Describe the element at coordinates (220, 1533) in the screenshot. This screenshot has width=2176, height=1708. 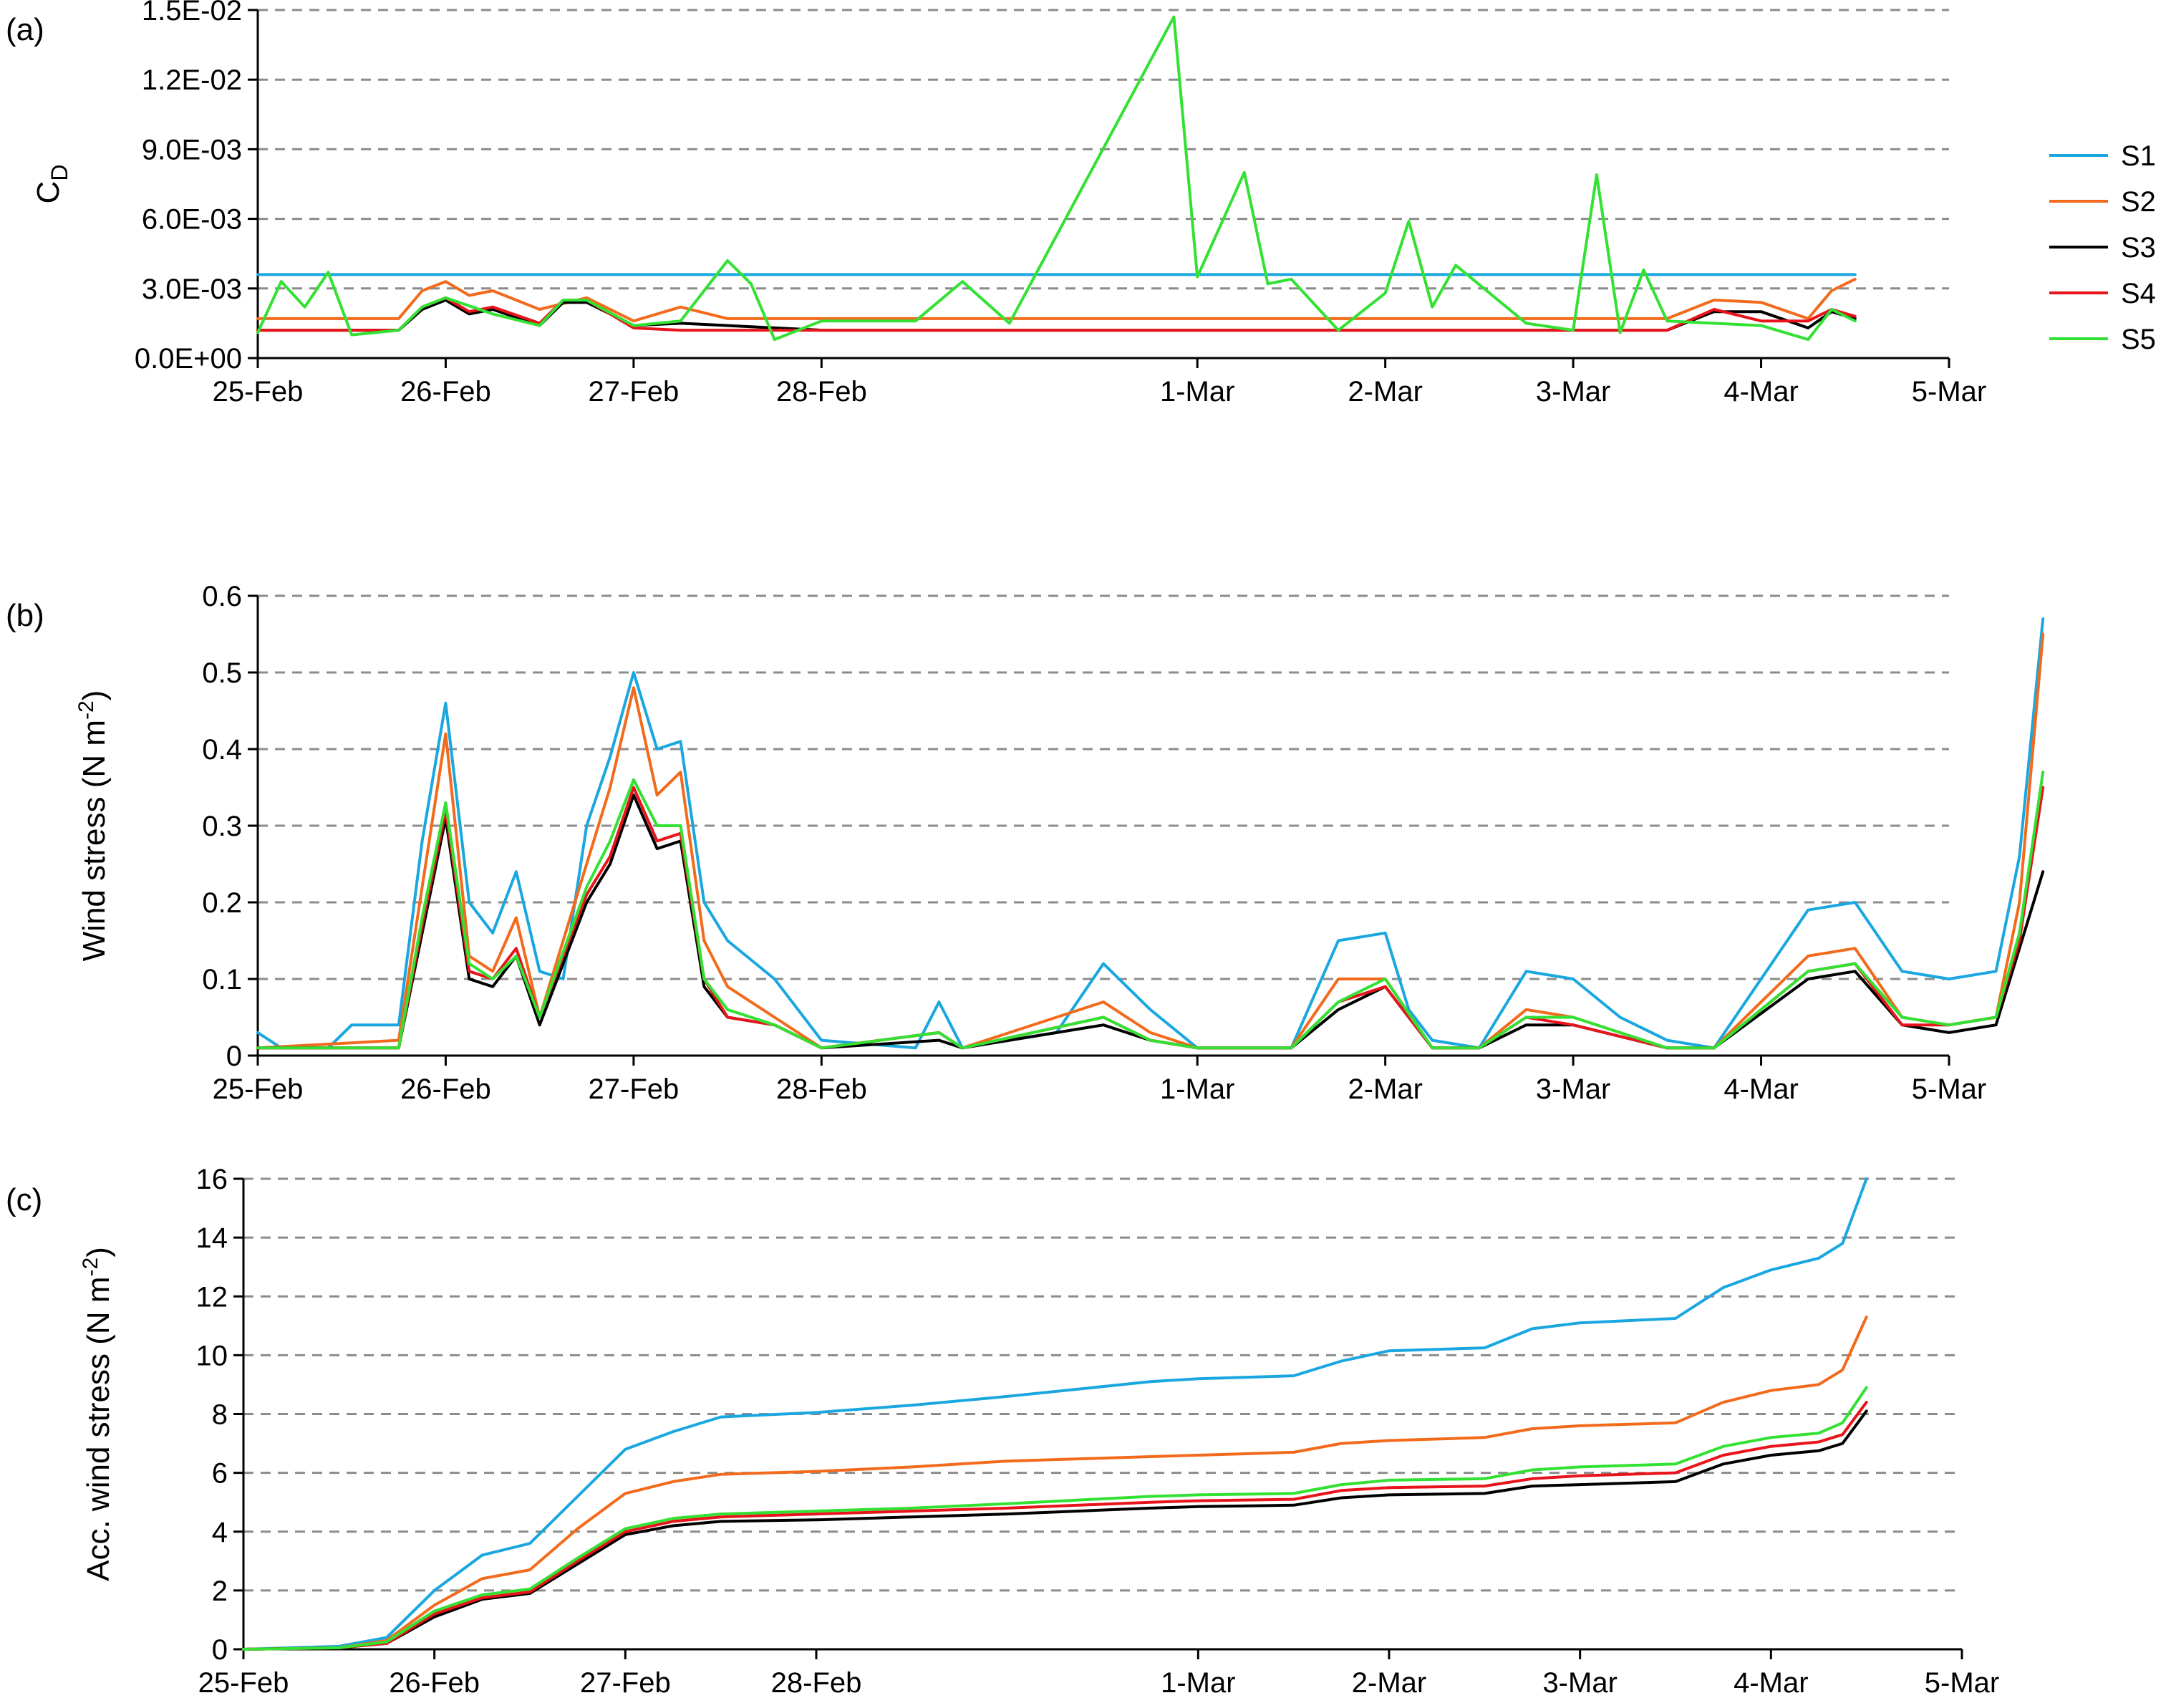
I see `y-tick-label: 4` at that location.